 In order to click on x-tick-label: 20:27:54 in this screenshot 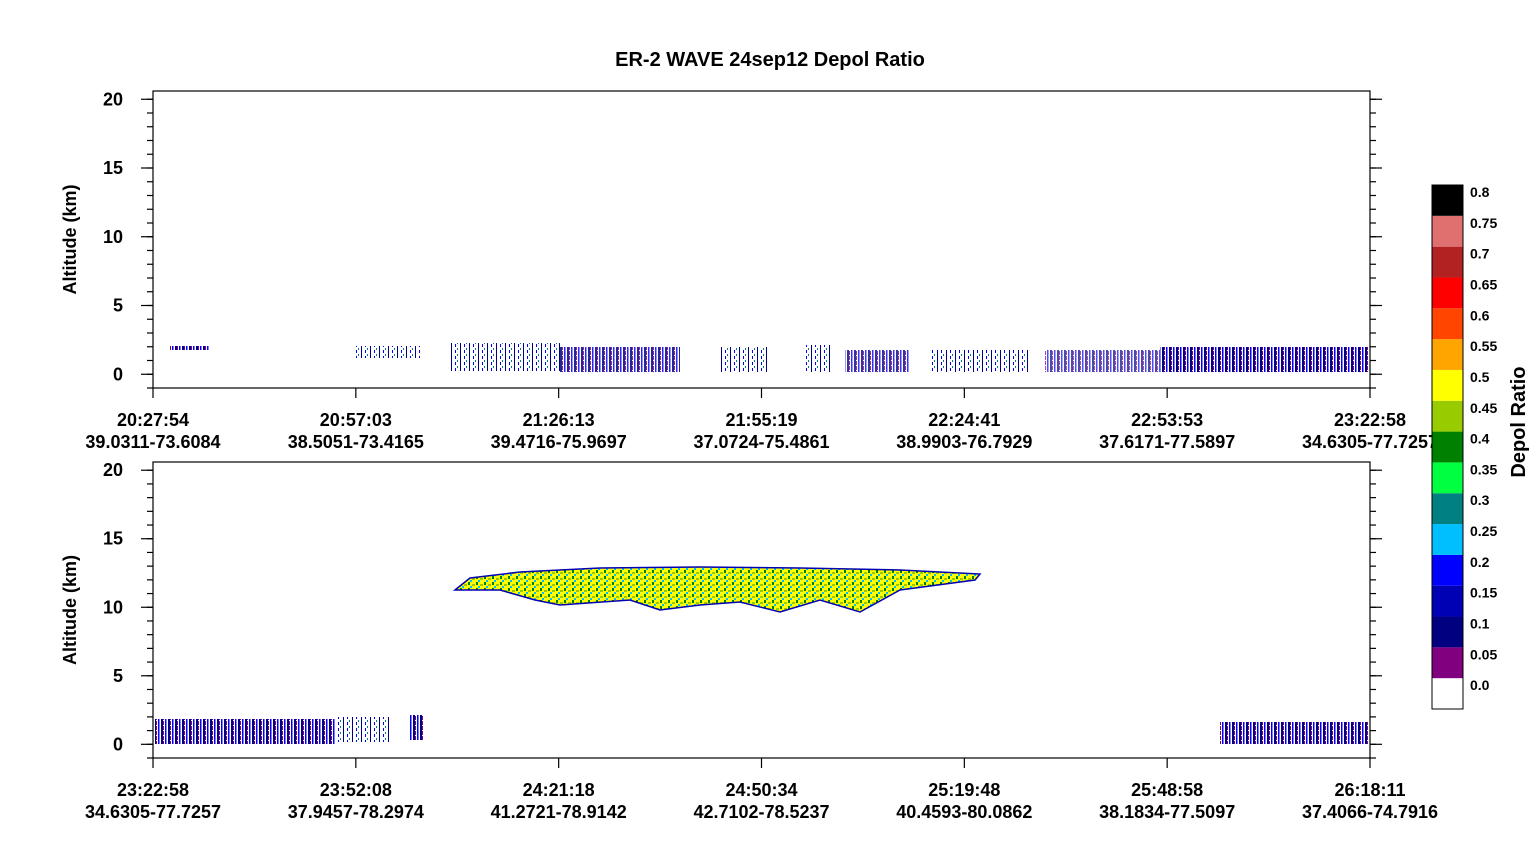, I will do `click(153, 420)`.